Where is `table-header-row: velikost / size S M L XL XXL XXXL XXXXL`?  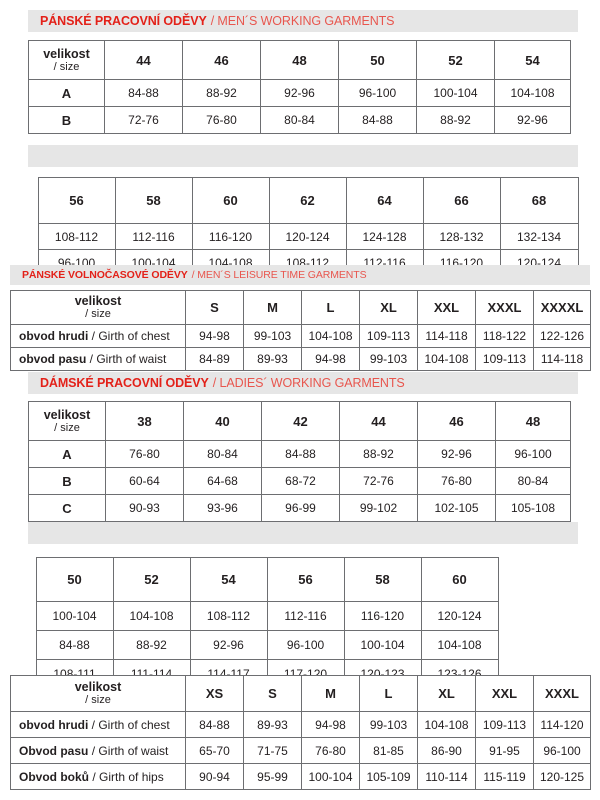 table-header-row: velikost / size S M L XL XXL XXXL XXXXL is located at coordinates (300, 307).